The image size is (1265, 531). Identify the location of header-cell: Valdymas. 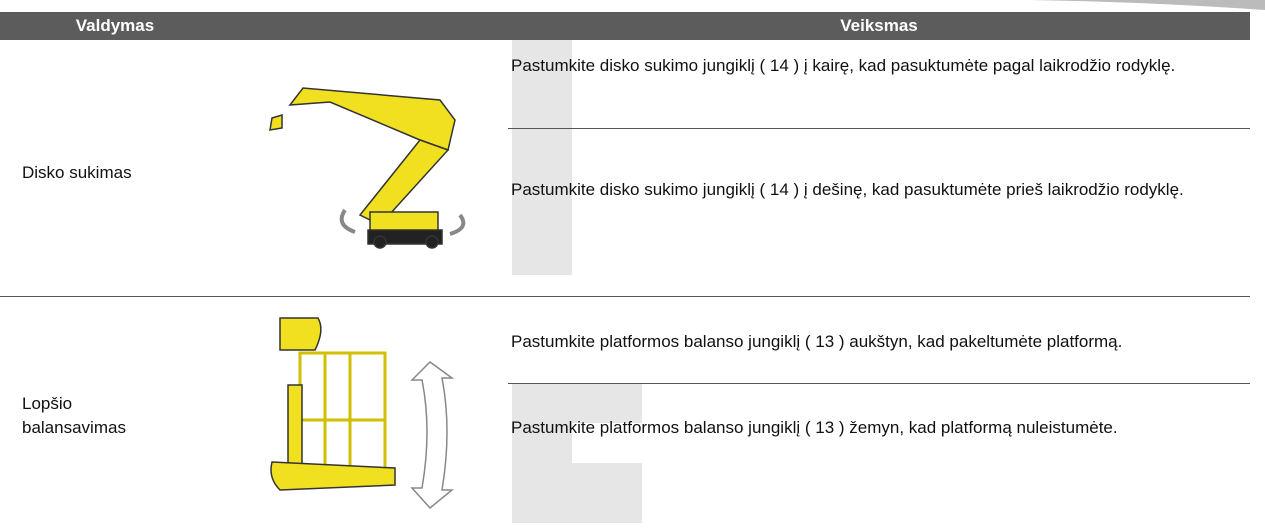
(115, 25).